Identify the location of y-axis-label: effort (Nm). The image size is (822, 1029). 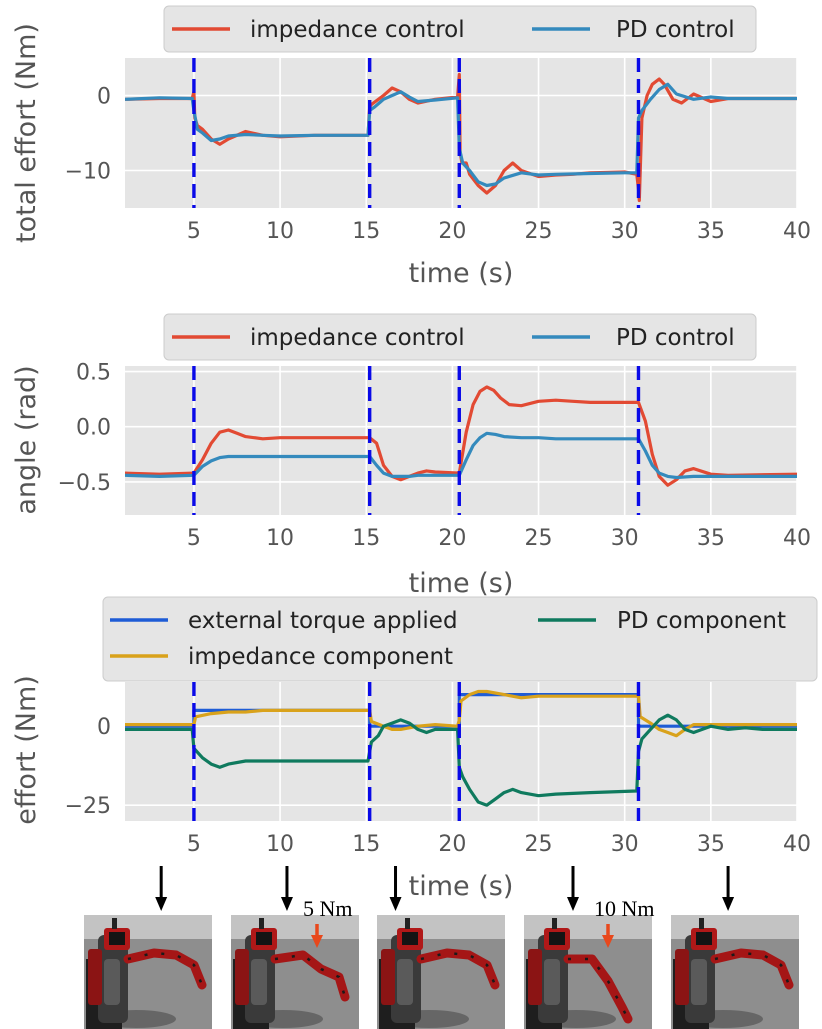
(26, 750).